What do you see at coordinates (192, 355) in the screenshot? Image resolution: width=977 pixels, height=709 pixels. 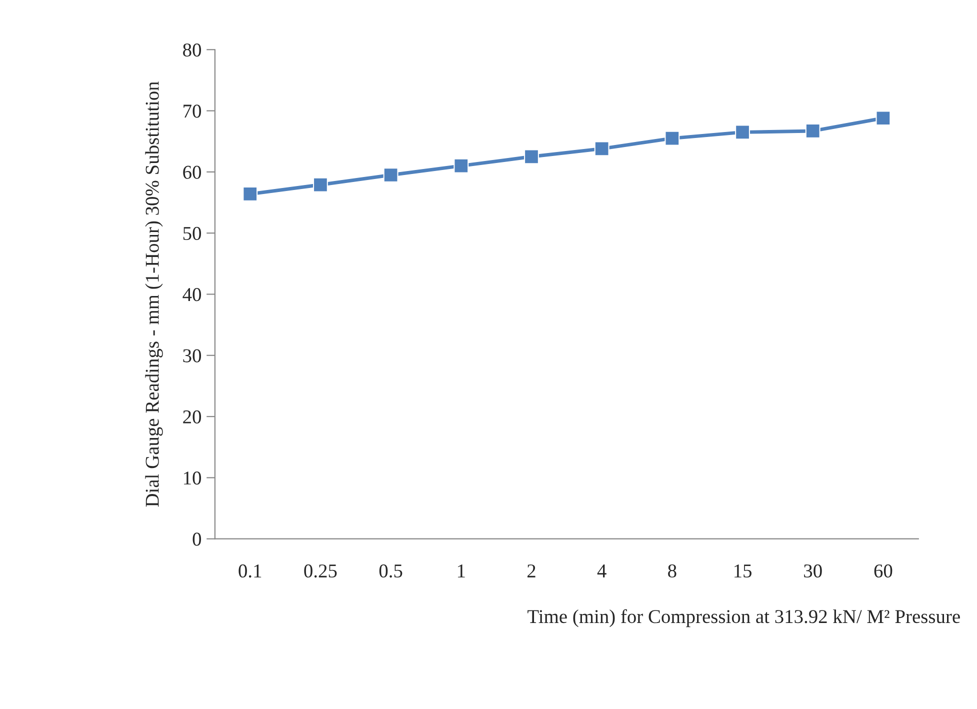 I see `y-tick-label: 30` at bounding box center [192, 355].